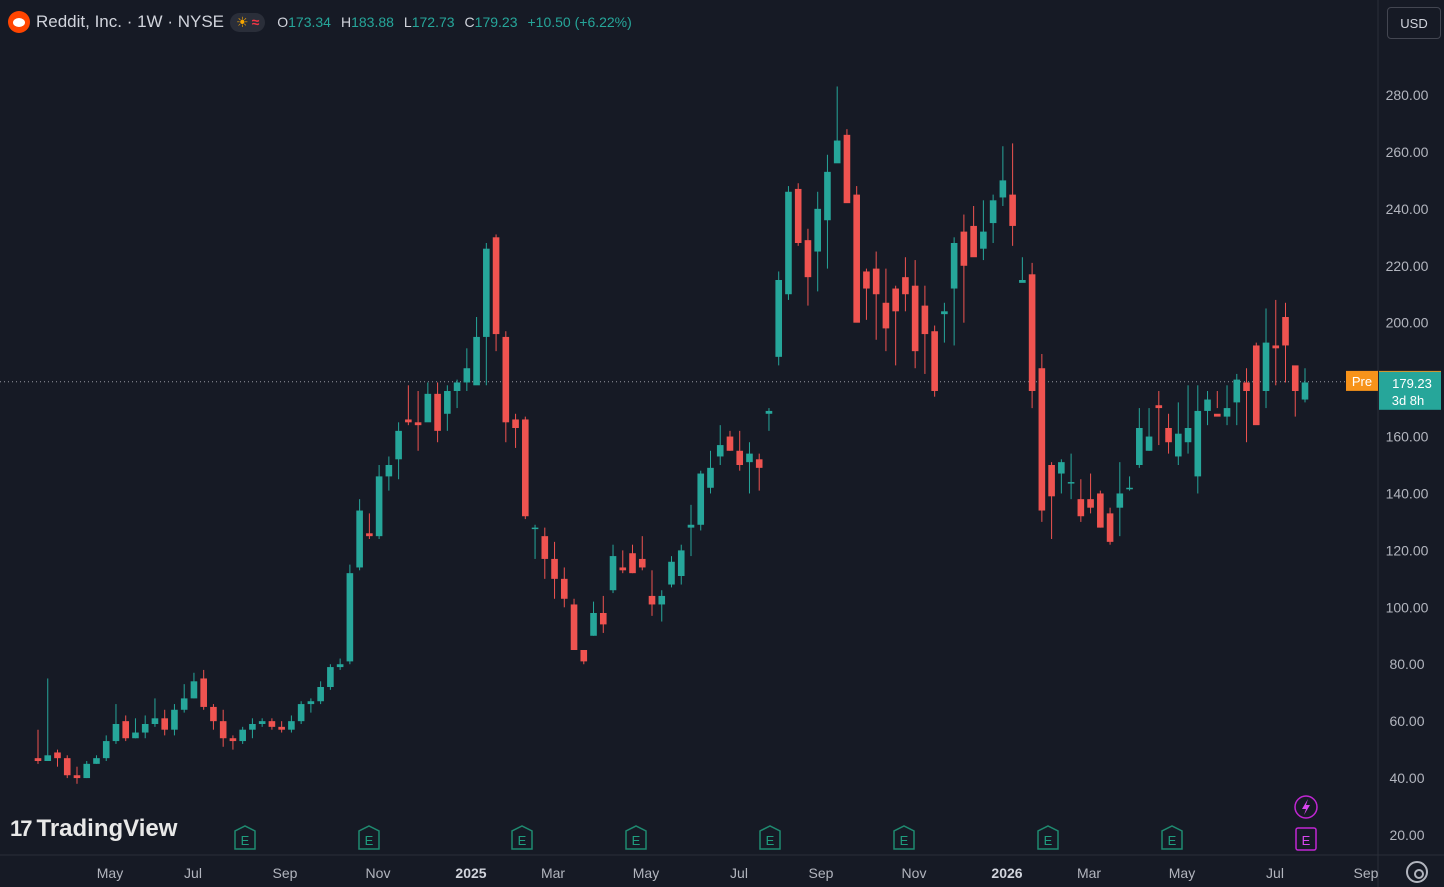  What do you see at coordinates (1417, 872) in the screenshot?
I see `settings-gear-icon` at bounding box center [1417, 872].